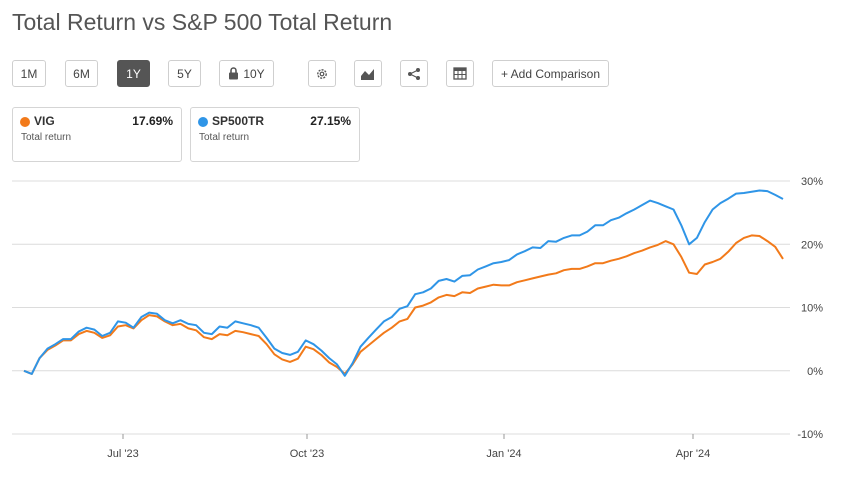 Image resolution: width=843 pixels, height=482 pixels. I want to click on vig-color-dot, so click(25, 122).